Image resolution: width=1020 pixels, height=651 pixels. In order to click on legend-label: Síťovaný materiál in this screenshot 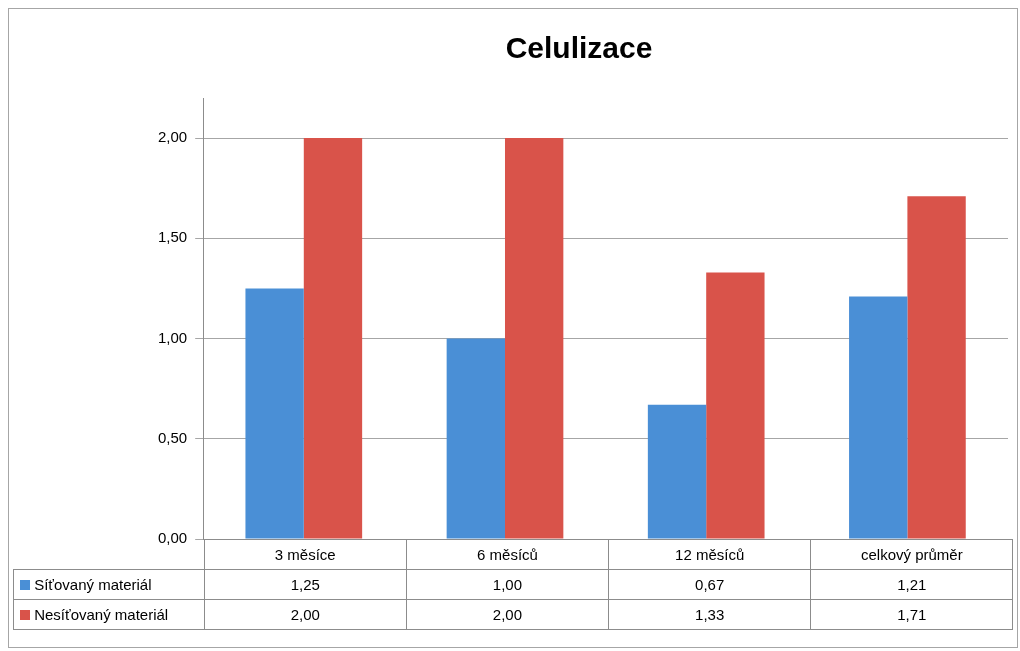, I will do `click(109, 584)`.